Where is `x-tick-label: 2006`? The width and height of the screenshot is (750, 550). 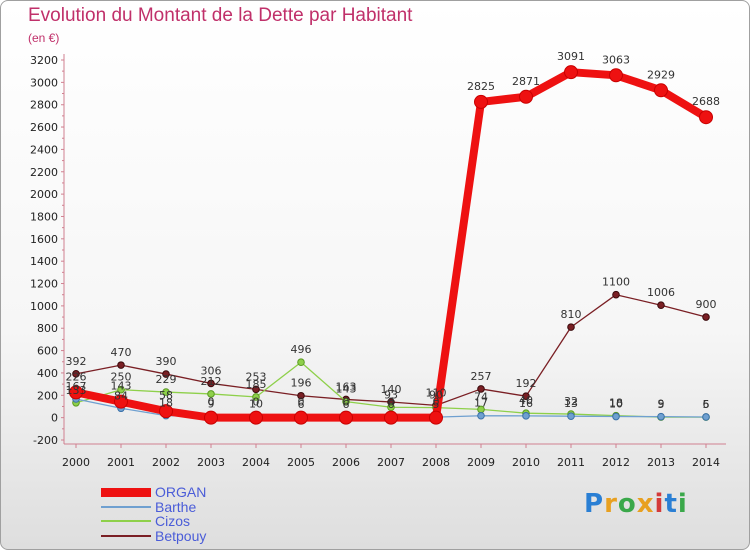
x-tick-label: 2006 is located at coordinates (346, 462).